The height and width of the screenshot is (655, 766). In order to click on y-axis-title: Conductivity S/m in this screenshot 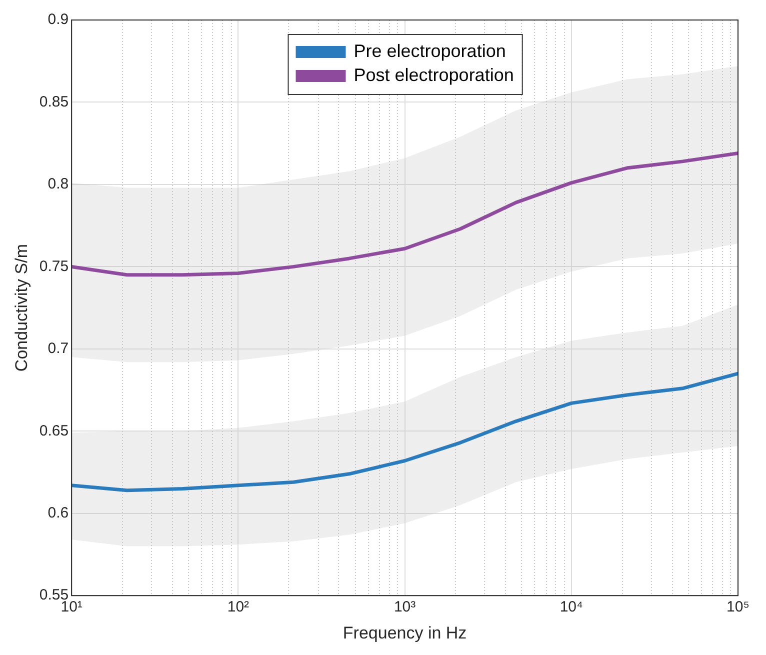, I will do `click(21, 308)`.